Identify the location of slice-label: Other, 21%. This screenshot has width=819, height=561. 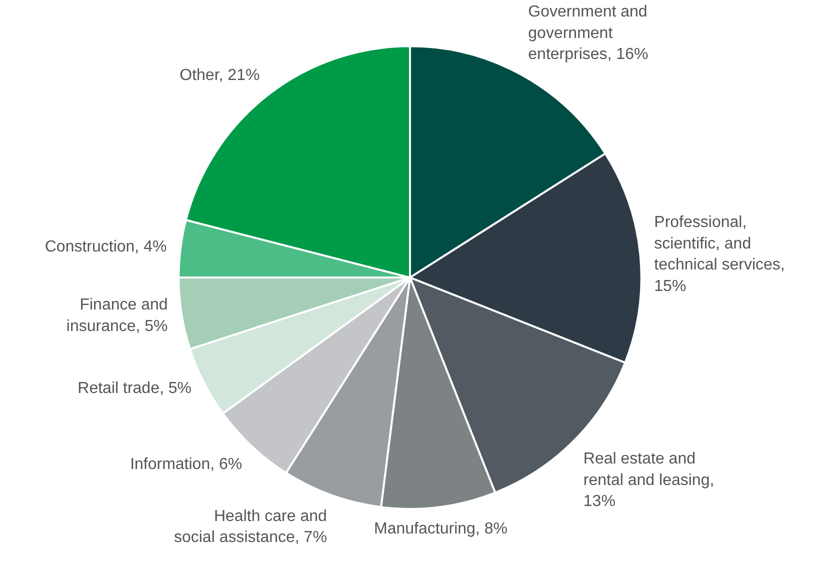
(220, 75).